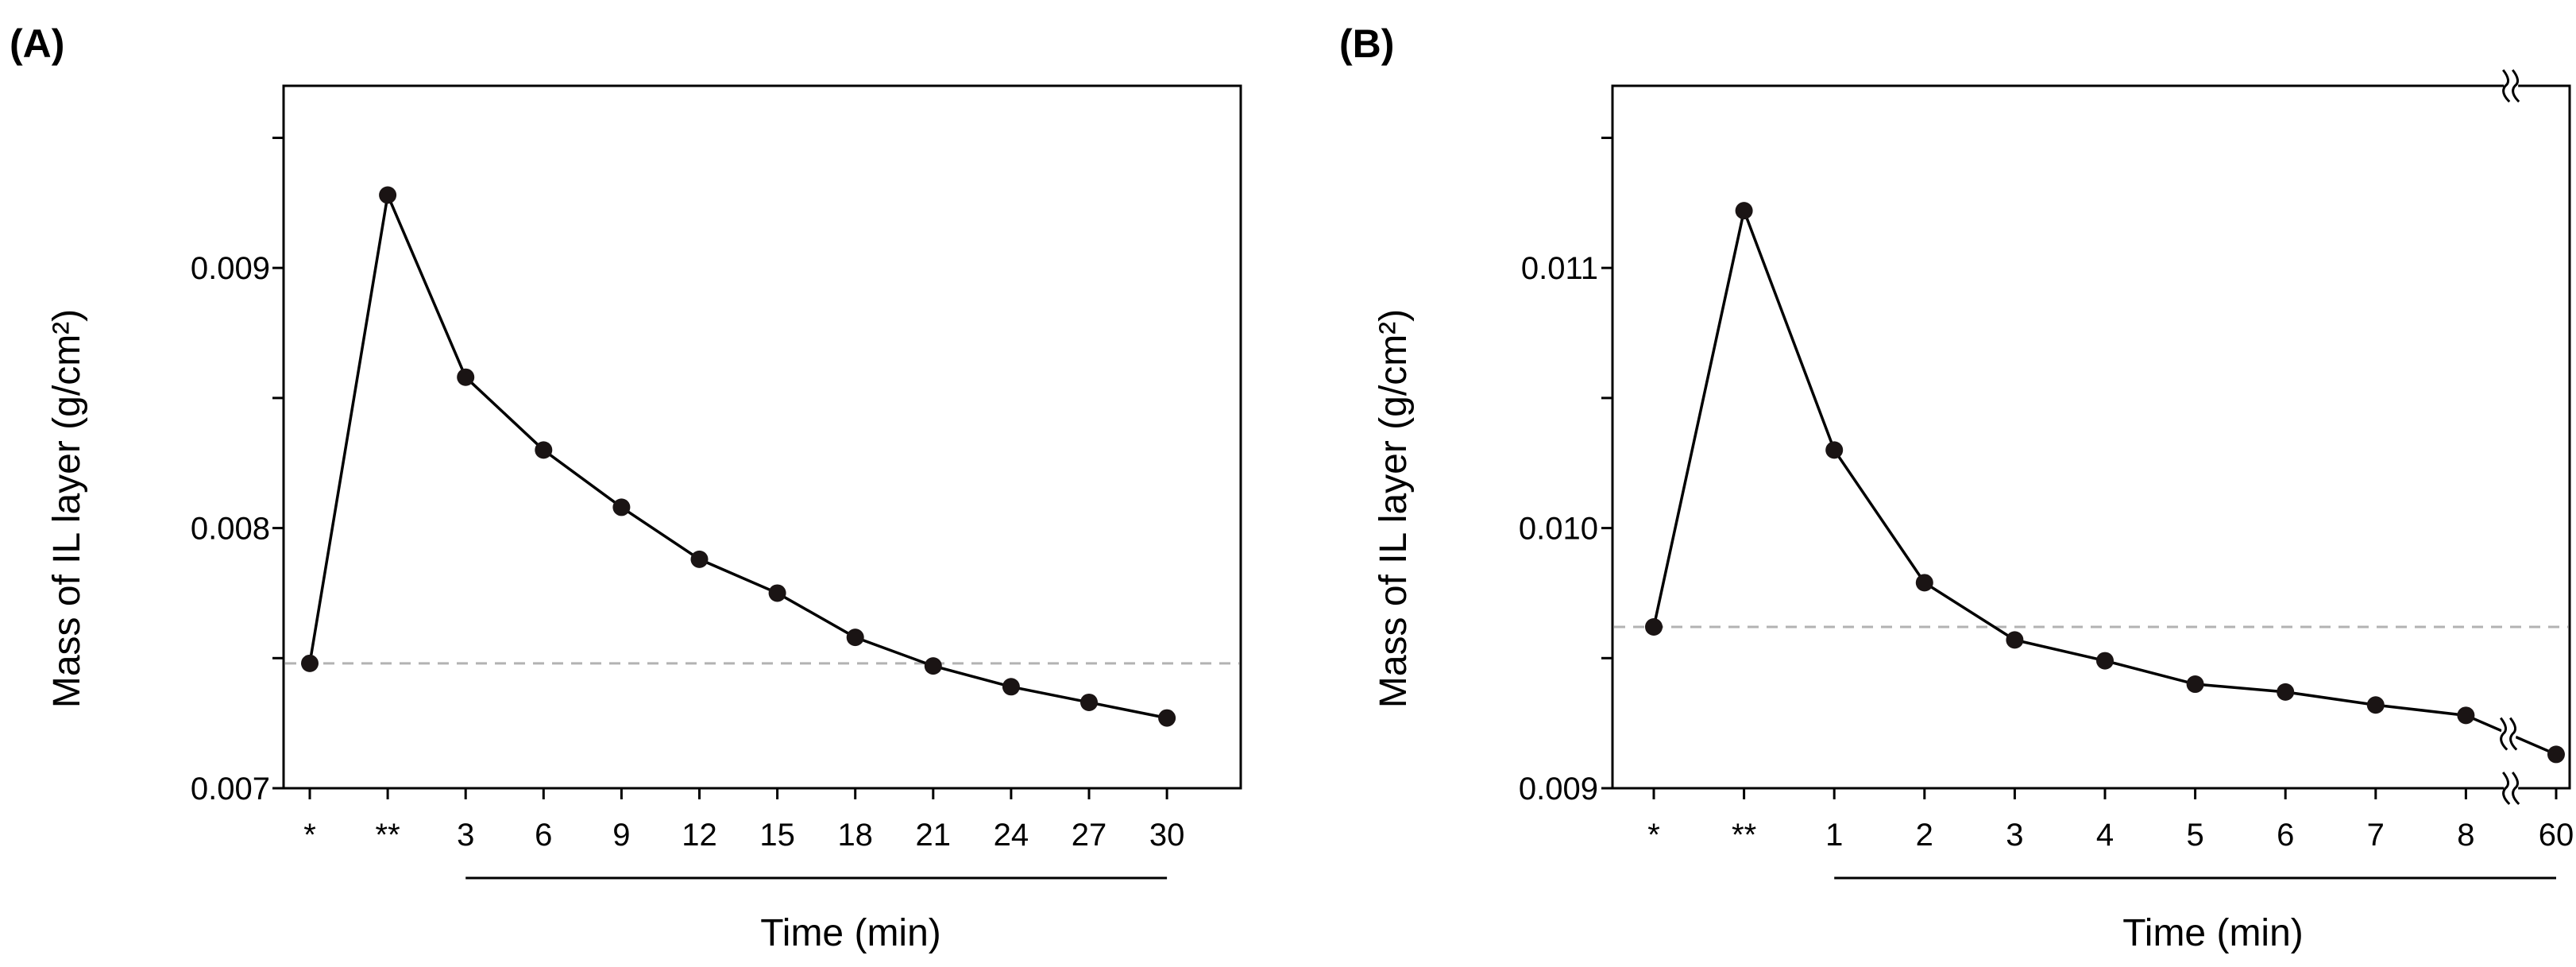 The image size is (2576, 967). I want to click on y-axis-title-a: Mass of IL layer (g/cm²), so click(67, 508).